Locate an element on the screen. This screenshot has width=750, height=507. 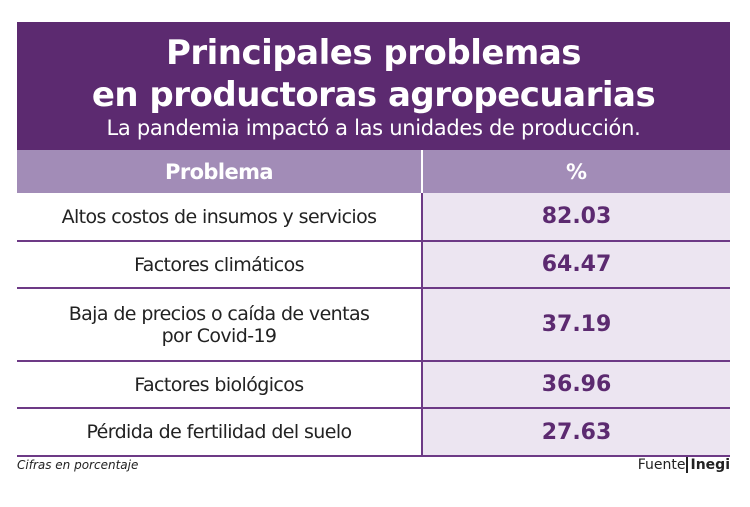
problem-cell: Factores biológicos is located at coordinates (219, 384).